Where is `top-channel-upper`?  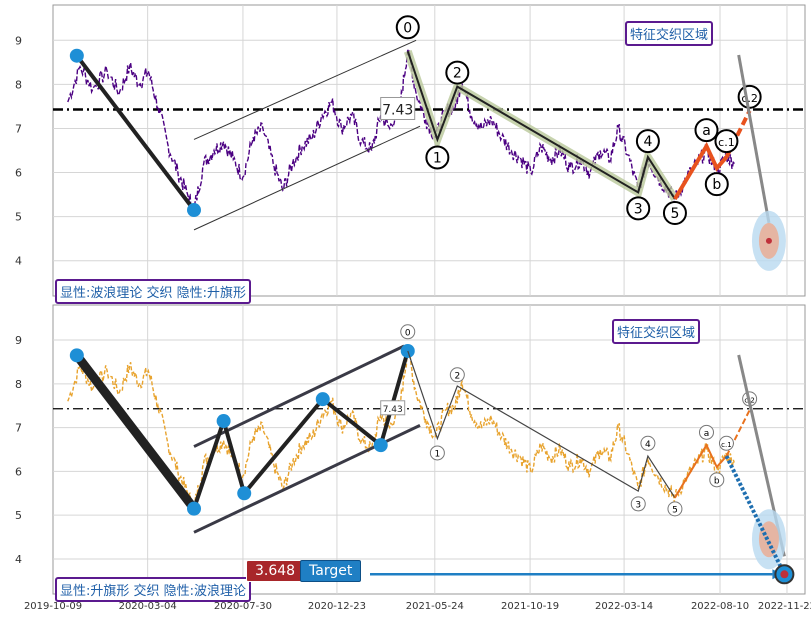 top-channel-upper is located at coordinates (305, 89).